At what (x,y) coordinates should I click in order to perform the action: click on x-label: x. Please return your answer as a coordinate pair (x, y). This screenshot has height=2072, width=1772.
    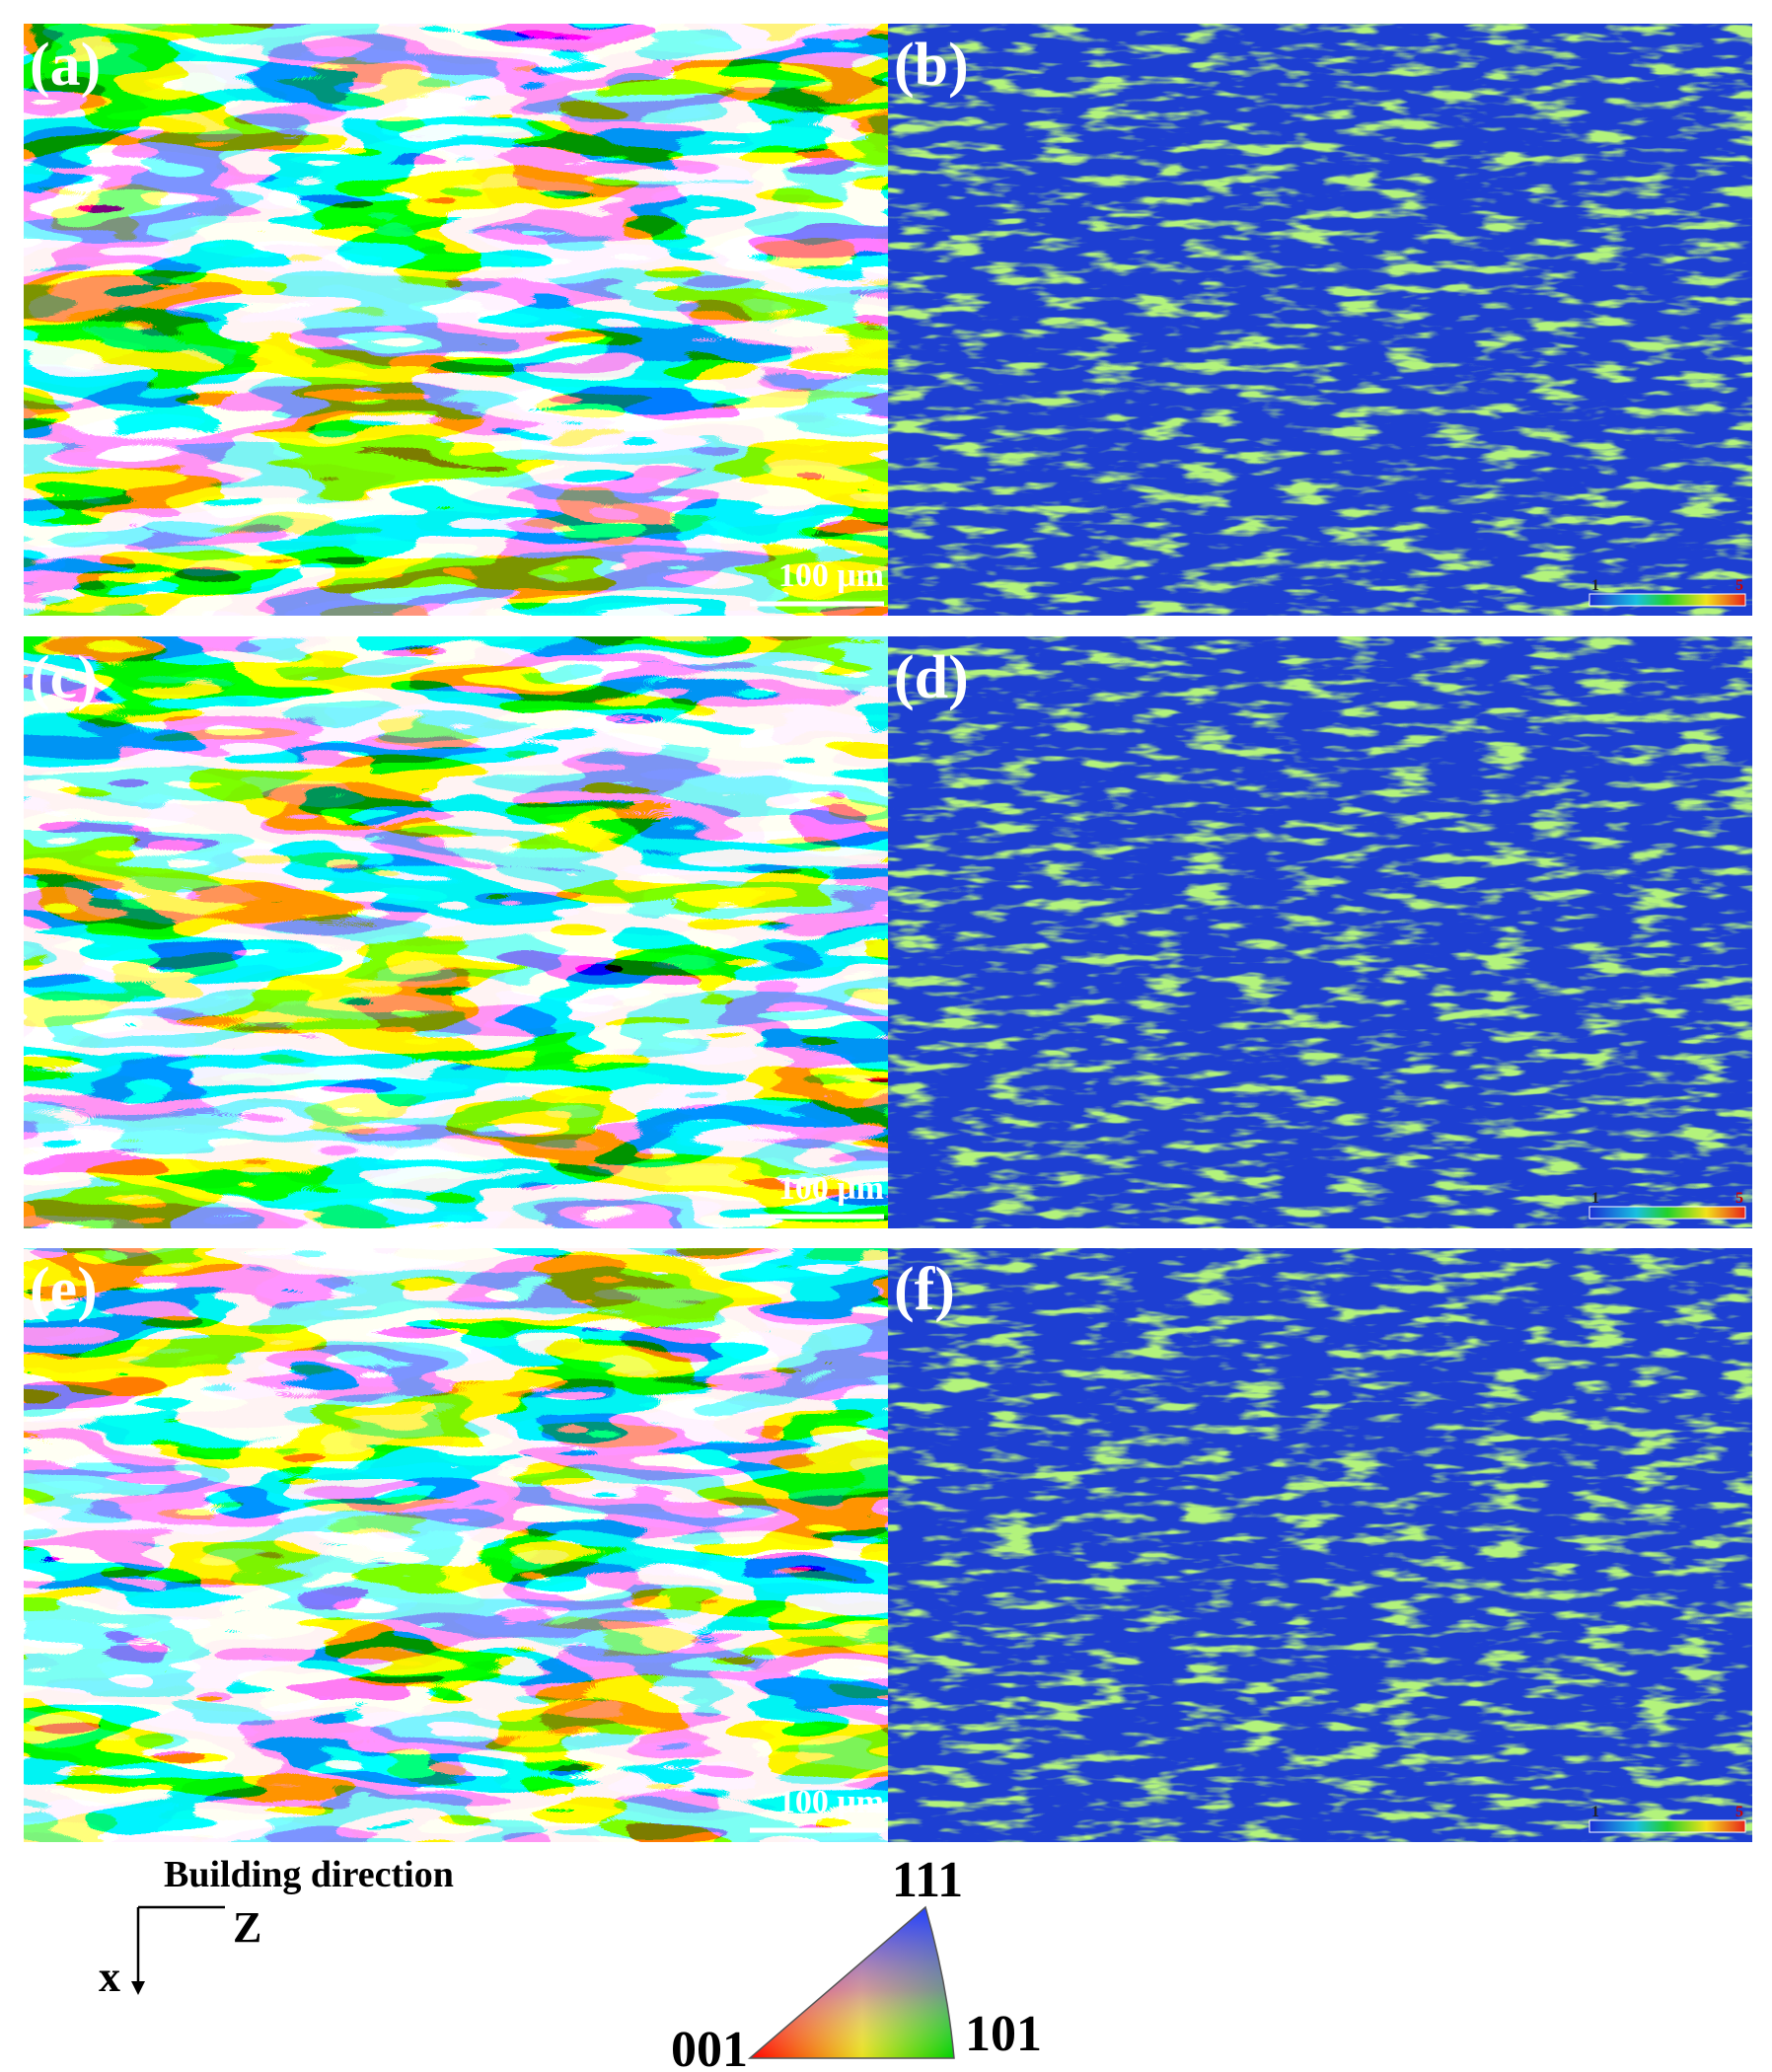
    Looking at the image, I should click on (109, 1977).